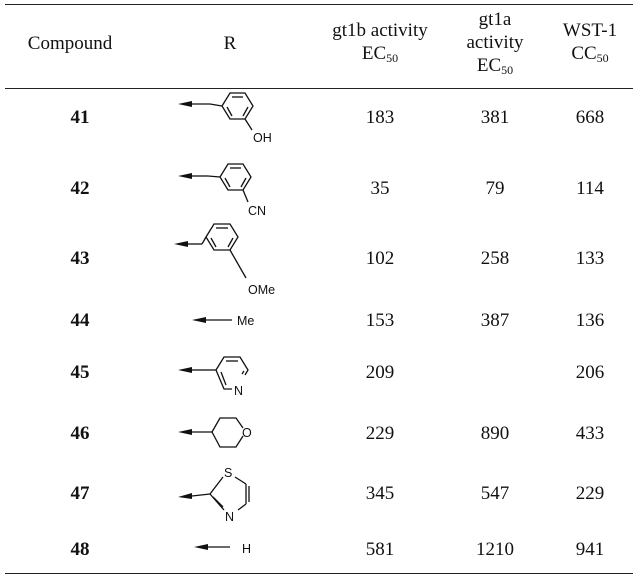 The image size is (640, 578). I want to click on compound-id: 48, so click(80, 549).